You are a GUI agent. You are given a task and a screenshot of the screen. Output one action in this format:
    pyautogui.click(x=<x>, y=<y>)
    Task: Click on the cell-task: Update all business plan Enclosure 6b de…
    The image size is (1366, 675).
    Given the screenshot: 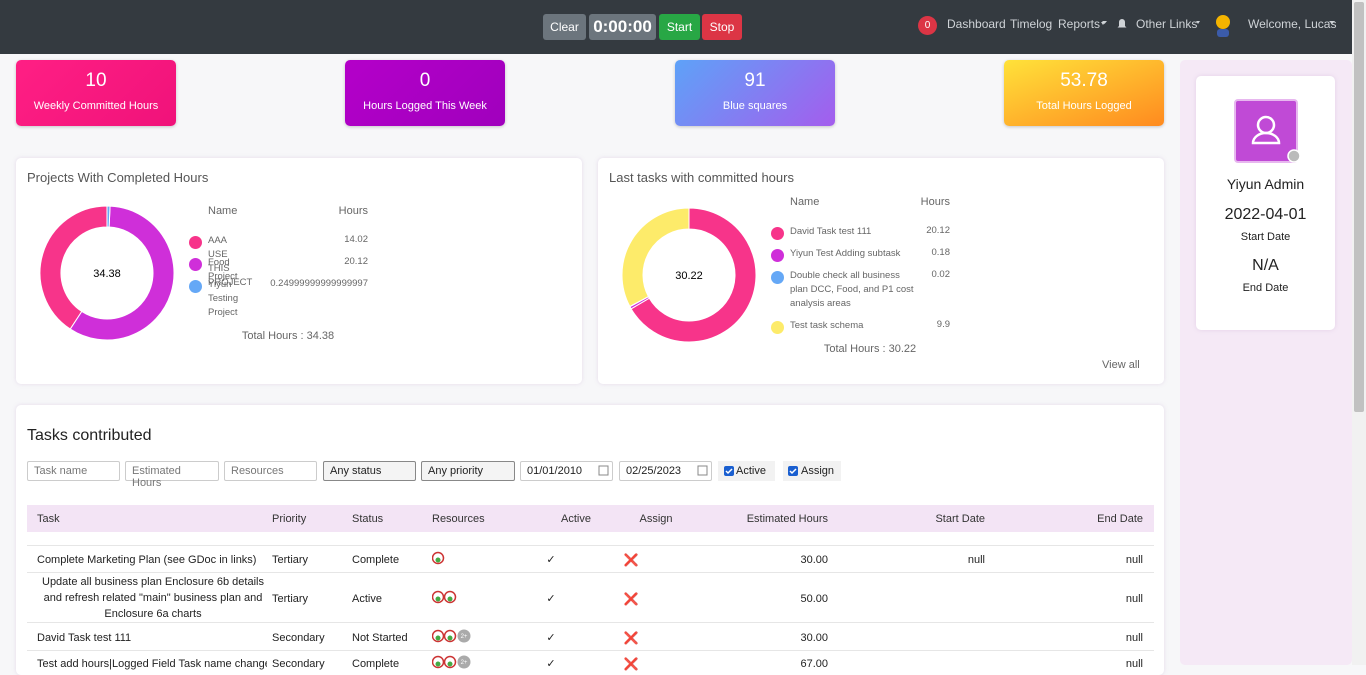 What is the action you would take?
    pyautogui.click(x=153, y=598)
    